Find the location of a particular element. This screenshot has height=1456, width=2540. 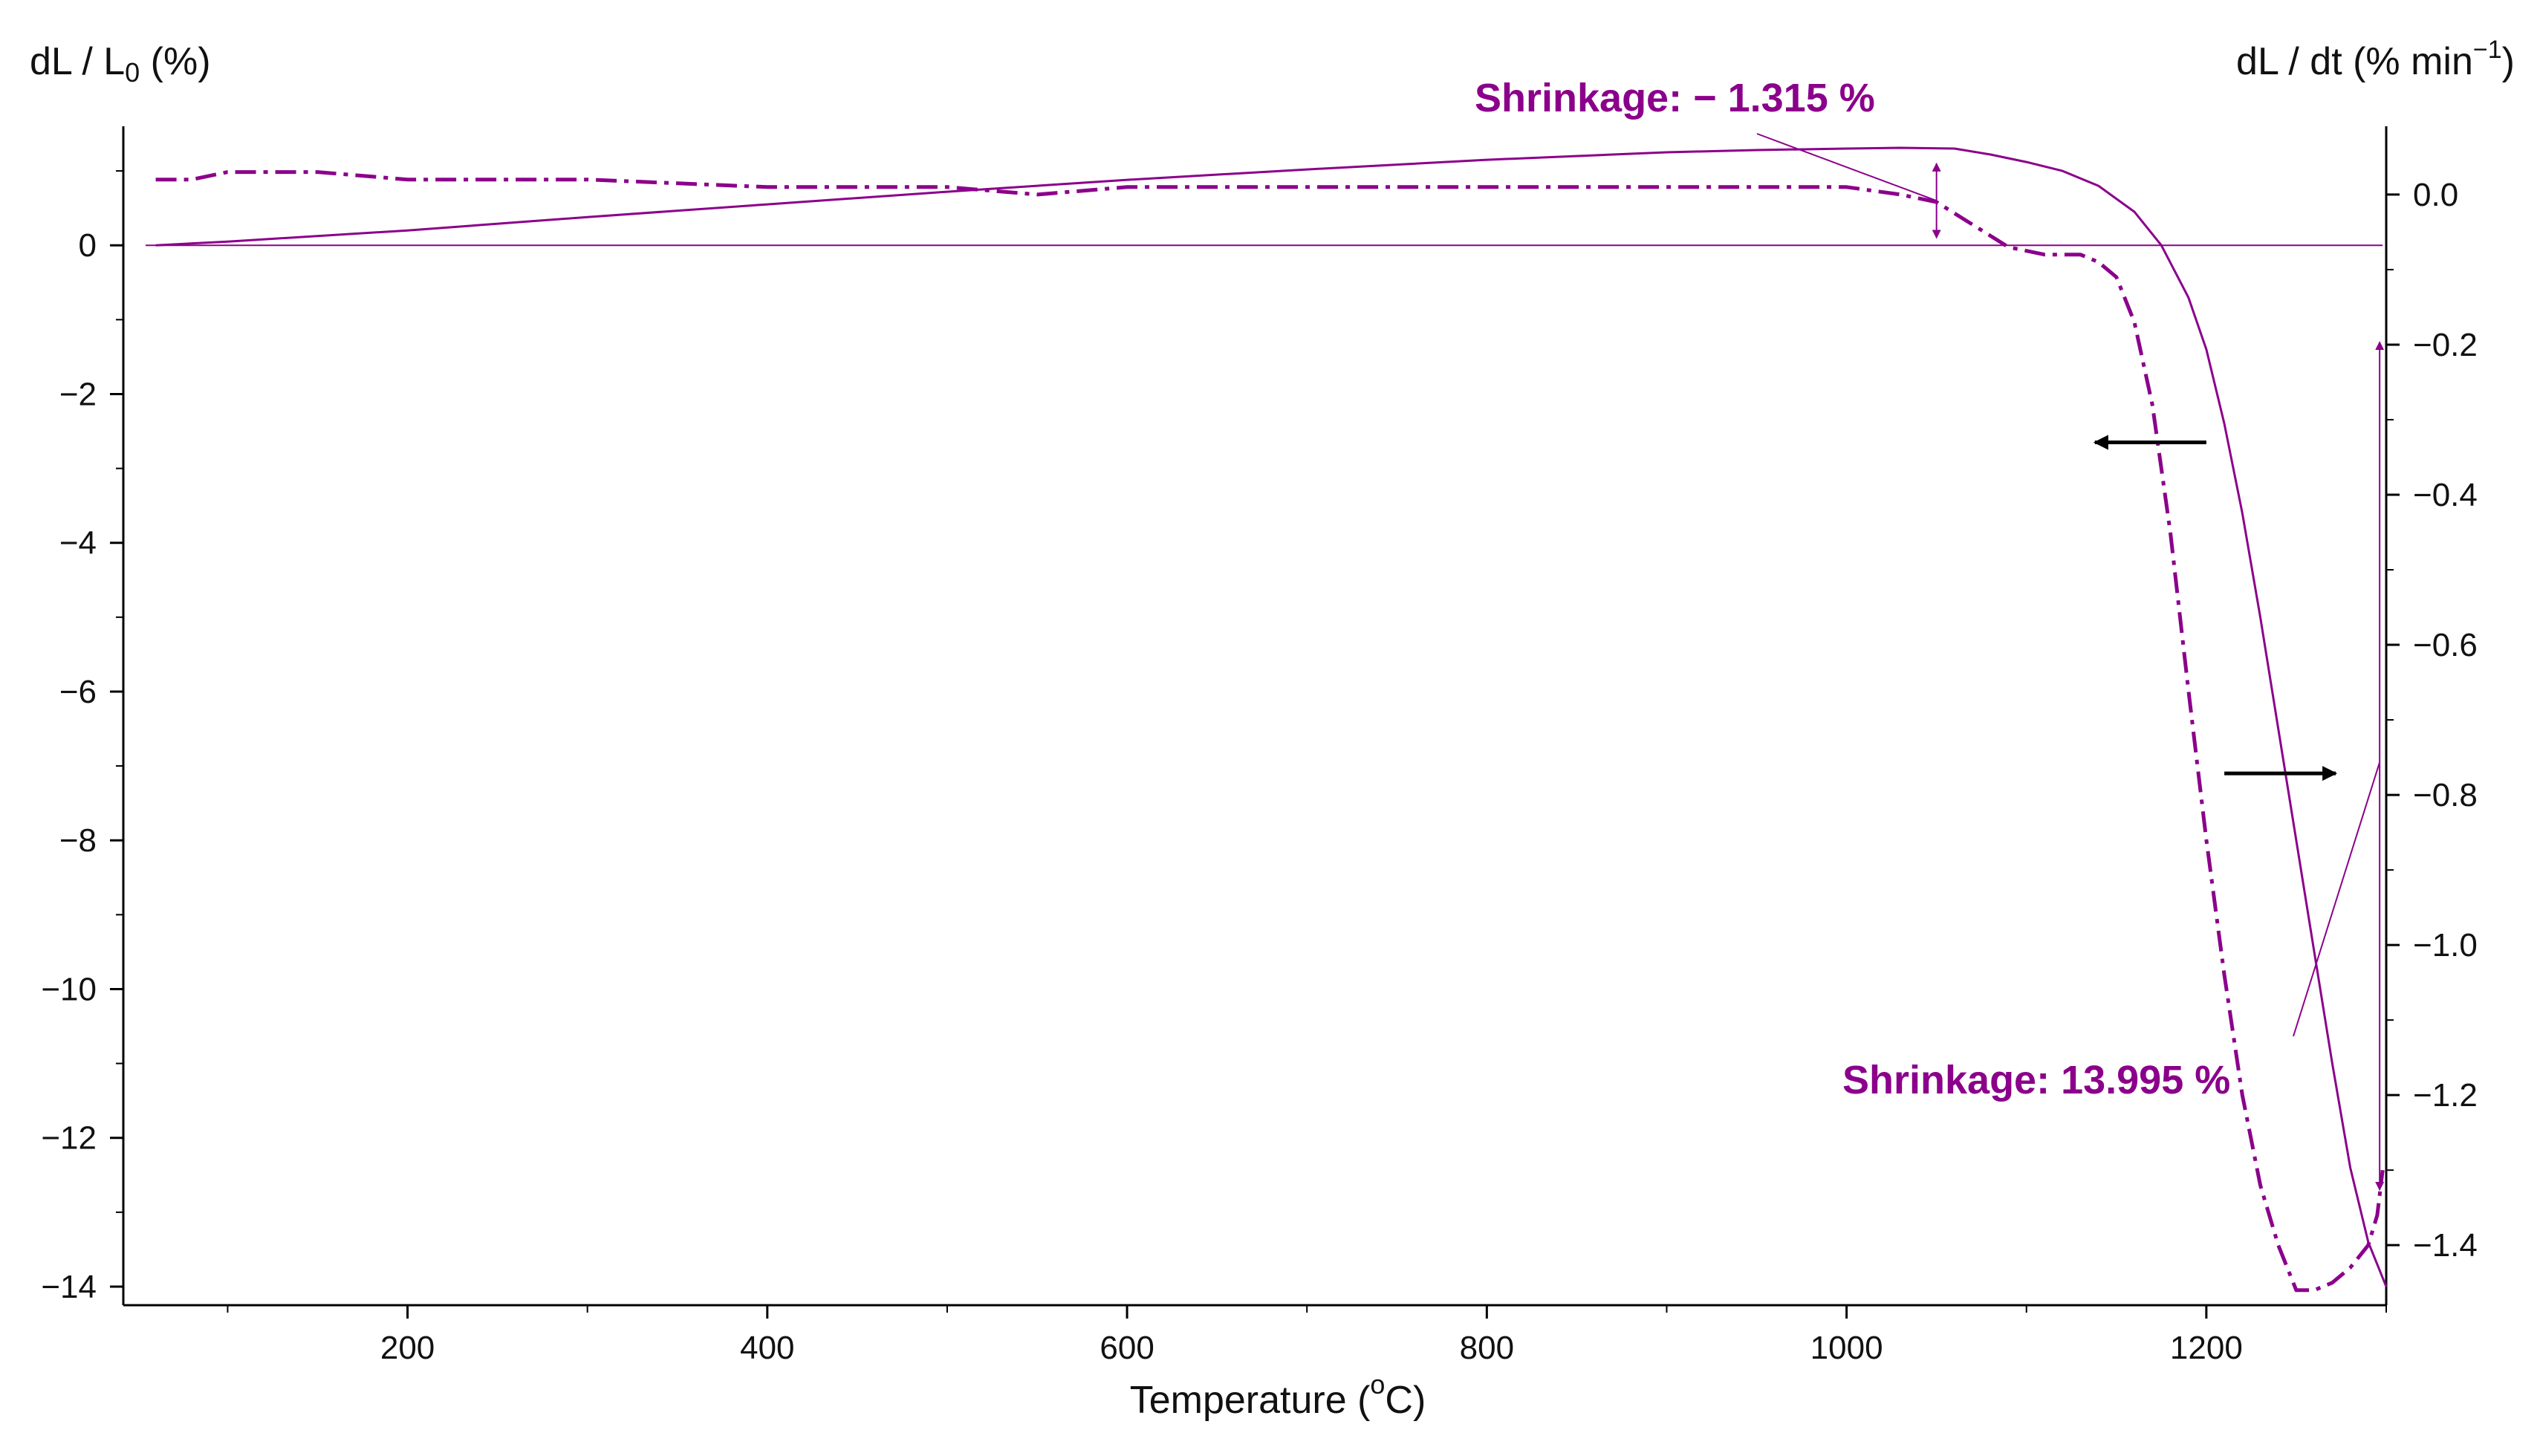

x-tick-label-800: 800 is located at coordinates (1487, 1348).